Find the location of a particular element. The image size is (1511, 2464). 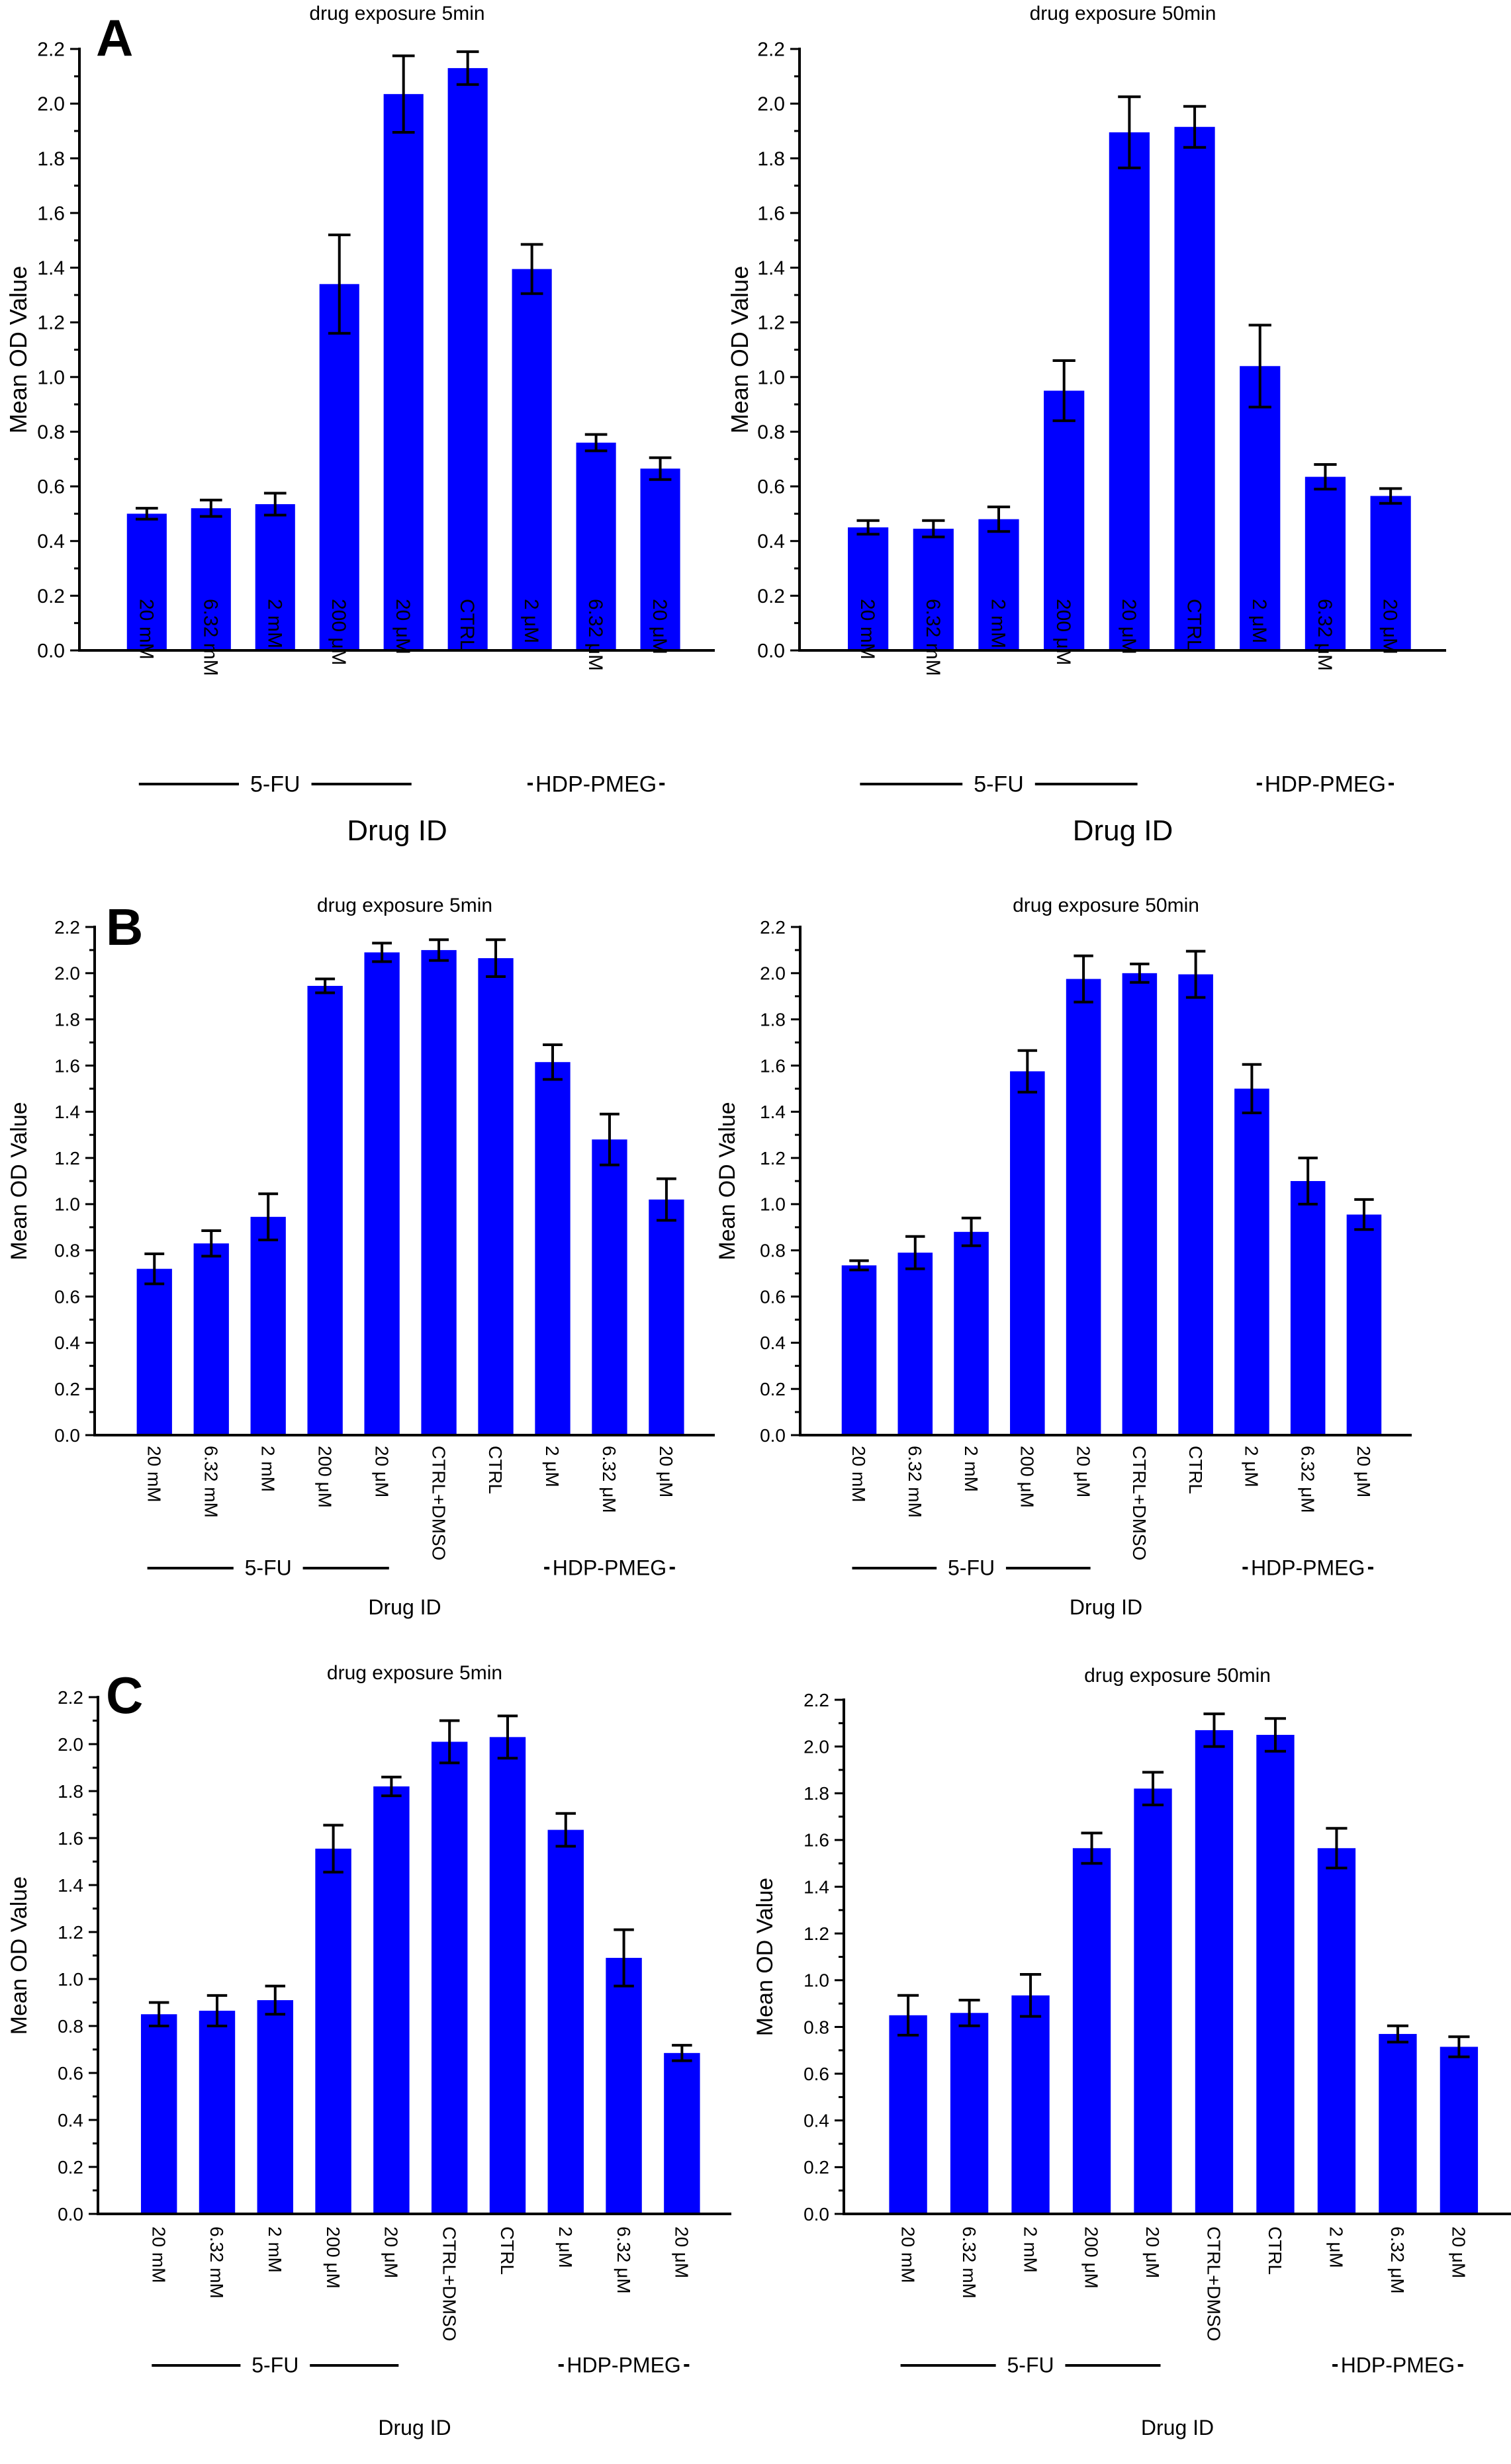

x-tick-label: 6.32 mM is located at coordinates (210, 637).